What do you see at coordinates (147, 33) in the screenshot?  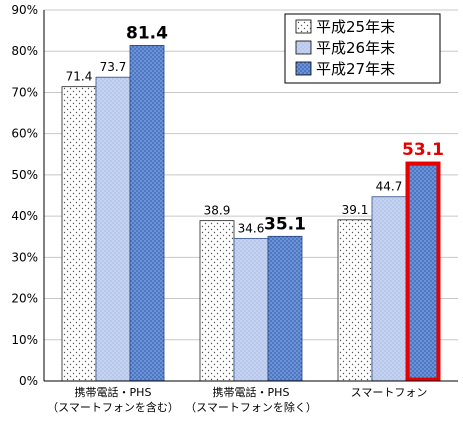 I see `value-label: 81.4` at bounding box center [147, 33].